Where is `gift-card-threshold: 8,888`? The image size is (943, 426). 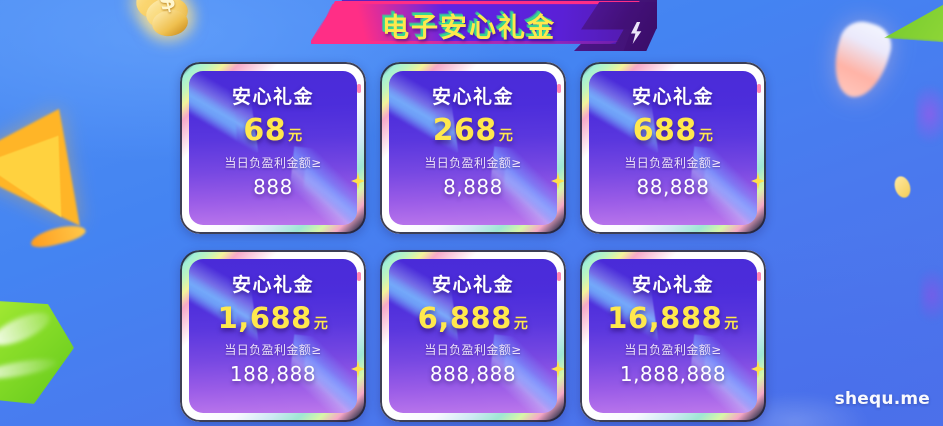
gift-card-threshold: 8,888 is located at coordinates (473, 187).